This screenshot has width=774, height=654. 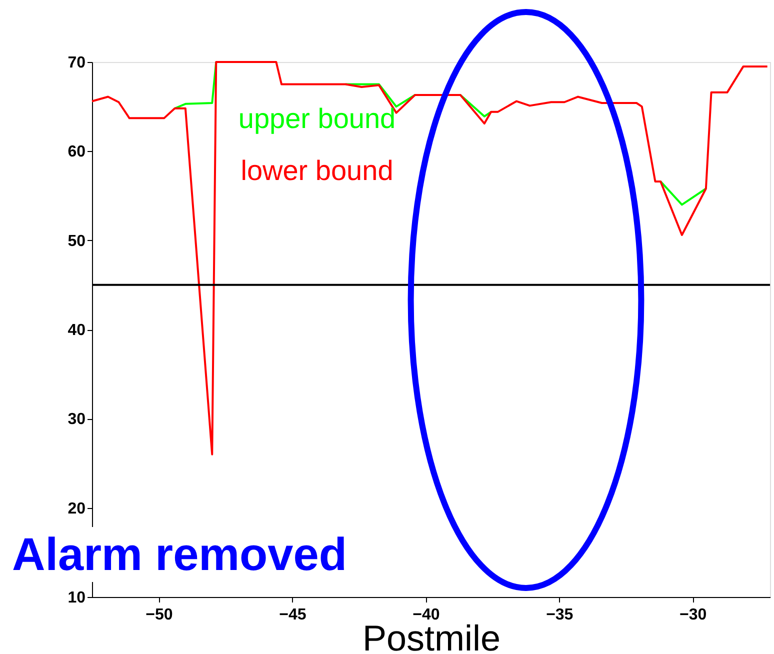 What do you see at coordinates (560, 615) in the screenshot?
I see `x-tick-label: −35` at bounding box center [560, 615].